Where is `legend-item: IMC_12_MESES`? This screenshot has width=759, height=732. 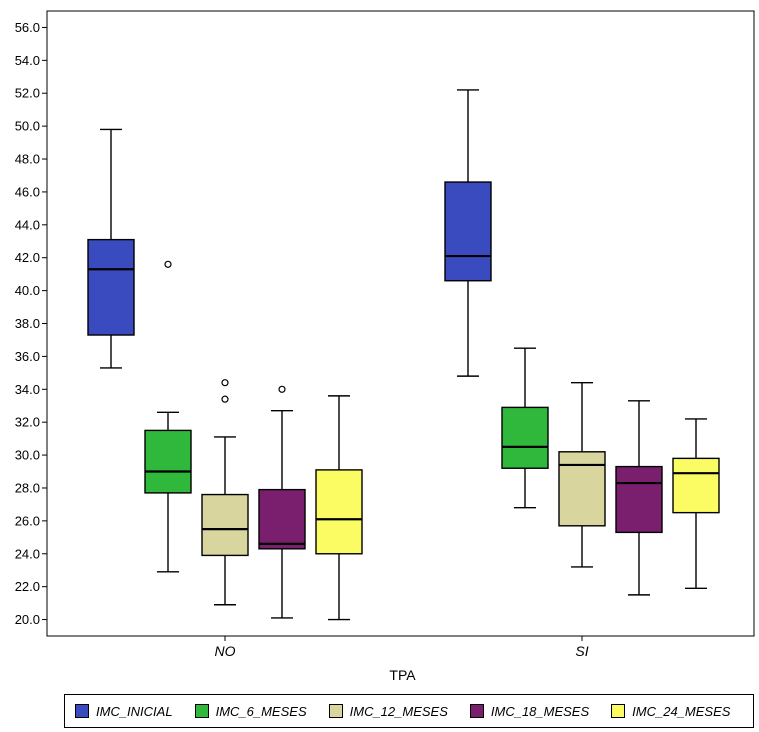 legend-item: IMC_12_MESES is located at coordinates (388, 711).